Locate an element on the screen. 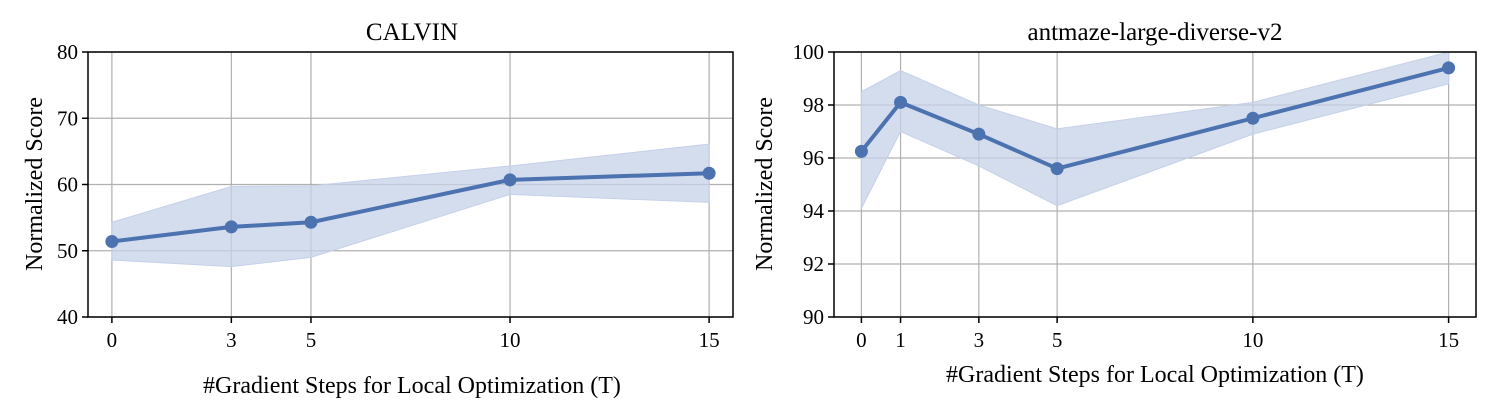  x-tick-label: 1 is located at coordinates (900, 340).